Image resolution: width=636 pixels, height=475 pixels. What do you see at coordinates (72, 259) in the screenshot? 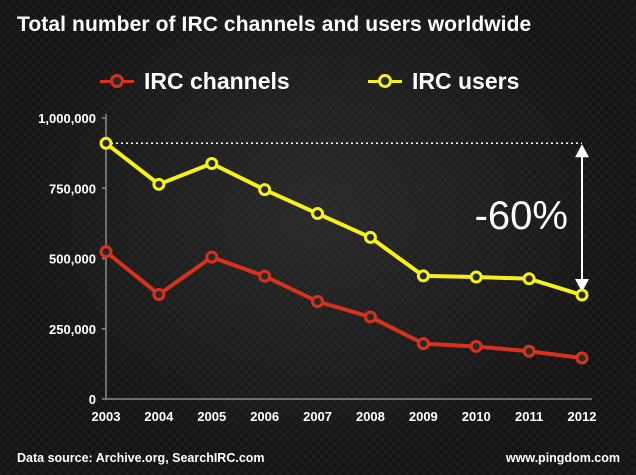
I see `y-tick-label: 500,000` at bounding box center [72, 259].